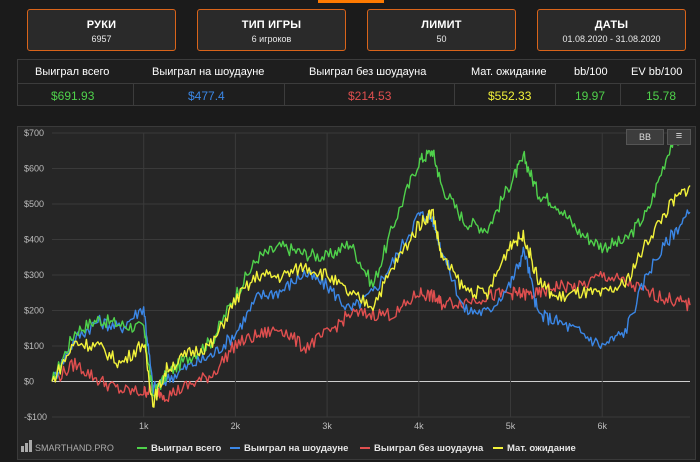 Image resolution: width=700 pixels, height=462 pixels. Describe the element at coordinates (101, 39) in the screenshot. I see `card-hands-value: 6957` at that location.